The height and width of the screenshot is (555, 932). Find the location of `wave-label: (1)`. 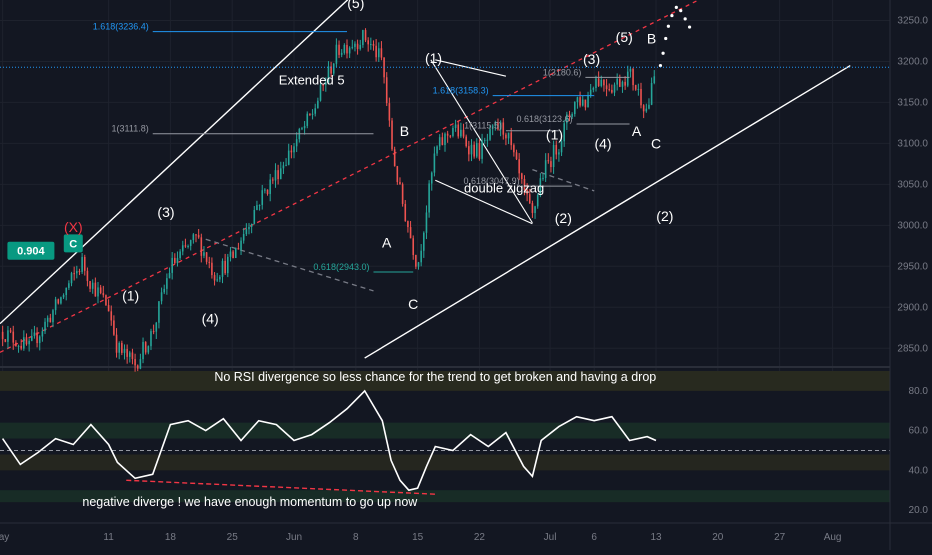

wave-label: (1) is located at coordinates (433, 58).